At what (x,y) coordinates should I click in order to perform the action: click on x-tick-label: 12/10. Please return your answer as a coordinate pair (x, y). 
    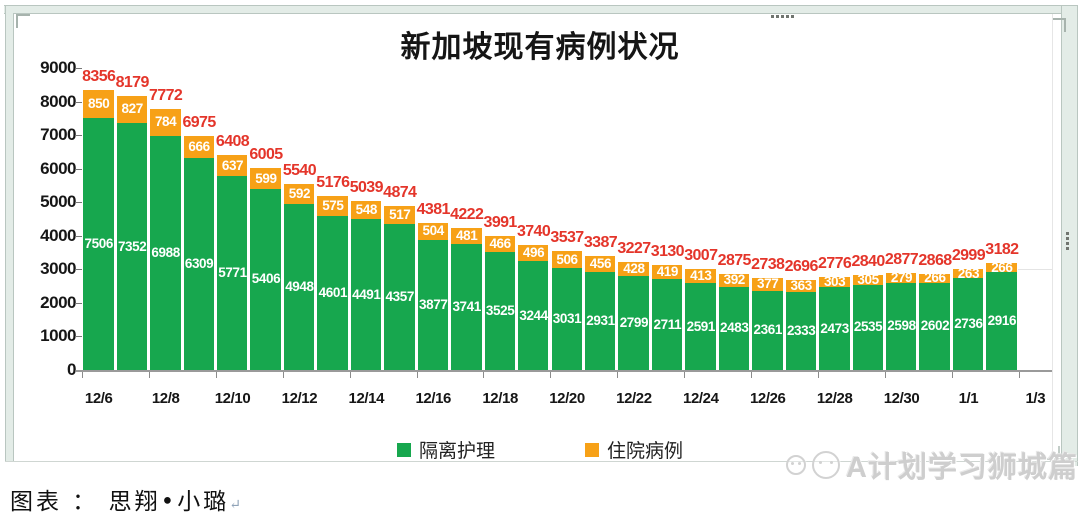
    Looking at the image, I should click on (232, 398).